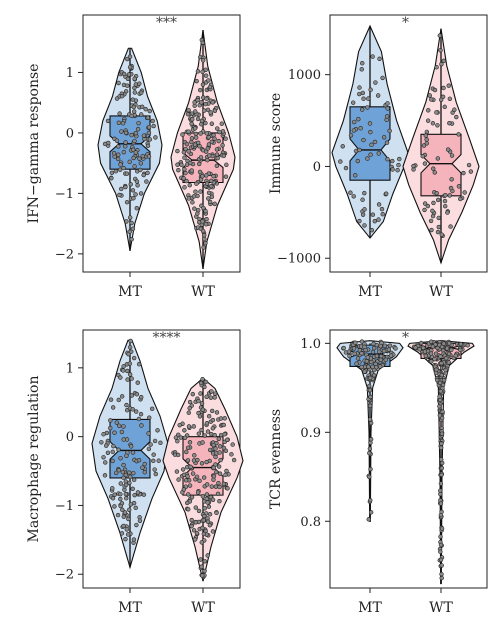 The image size is (497, 630). What do you see at coordinates (304, 75) in the screenshot?
I see `y-tick-label: 1000` at bounding box center [304, 75].